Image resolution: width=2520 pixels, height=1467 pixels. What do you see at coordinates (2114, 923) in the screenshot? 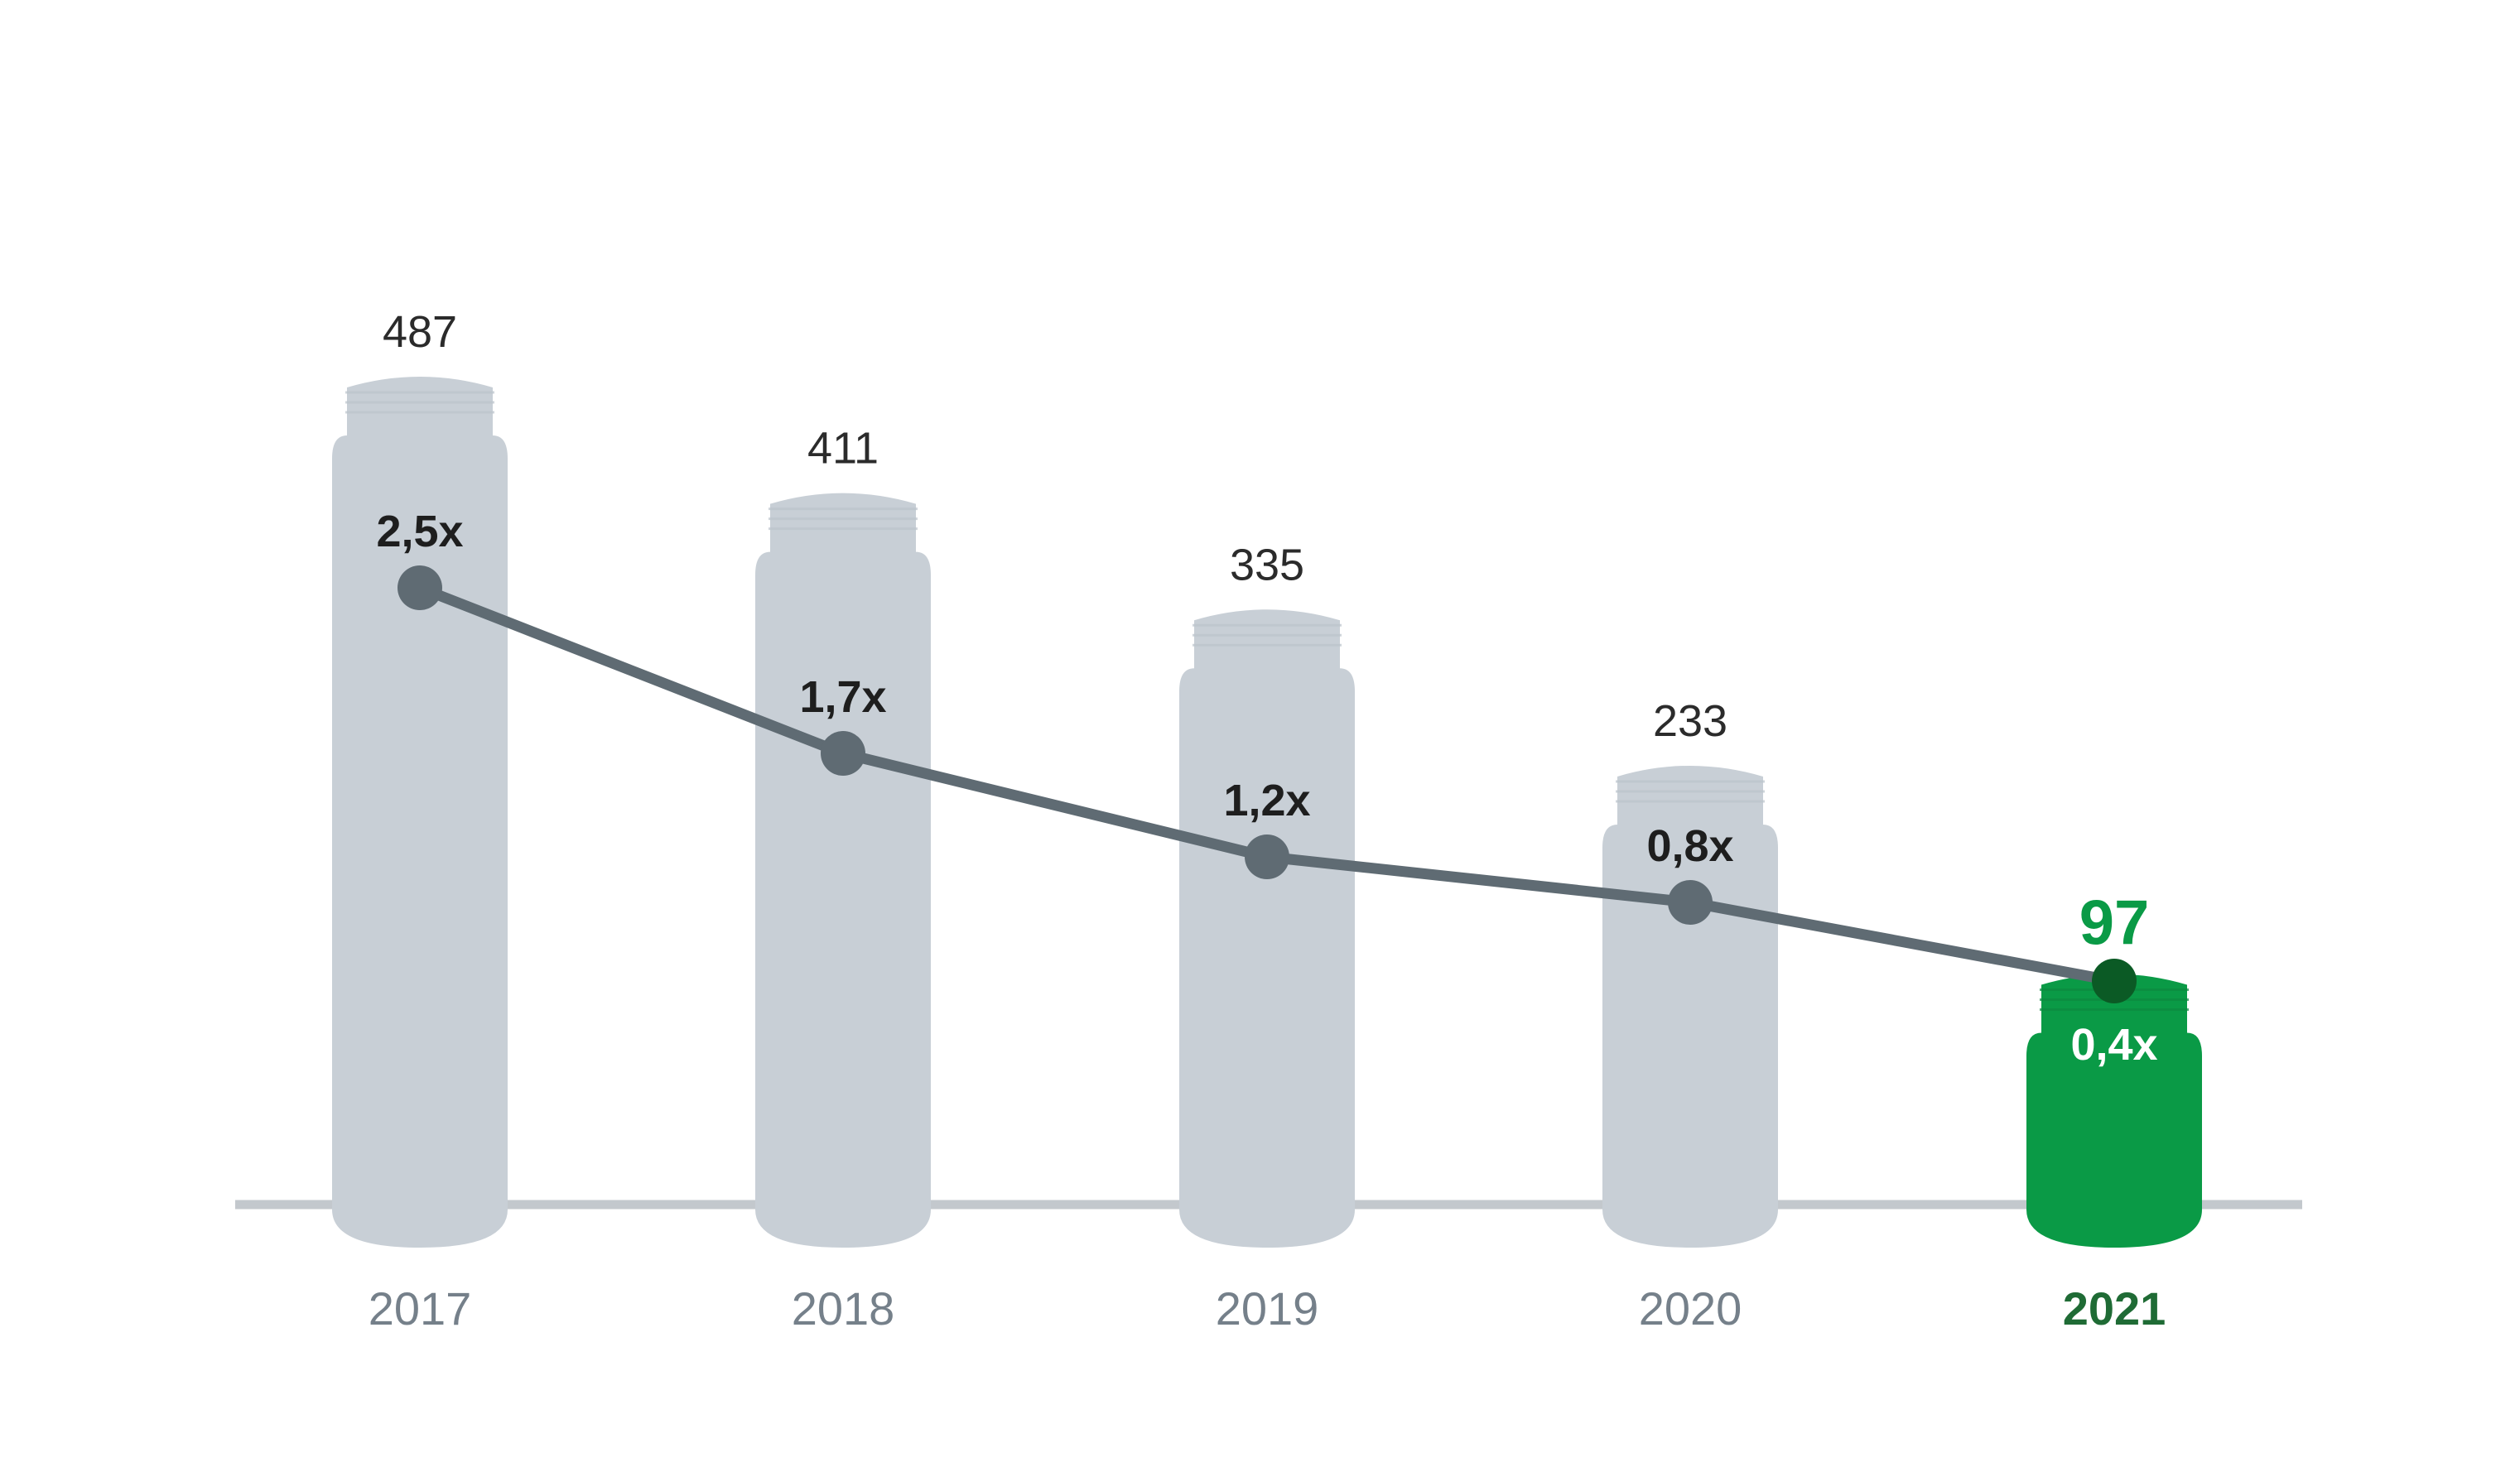
I see `bar-value-label: 97` at bounding box center [2114, 923].